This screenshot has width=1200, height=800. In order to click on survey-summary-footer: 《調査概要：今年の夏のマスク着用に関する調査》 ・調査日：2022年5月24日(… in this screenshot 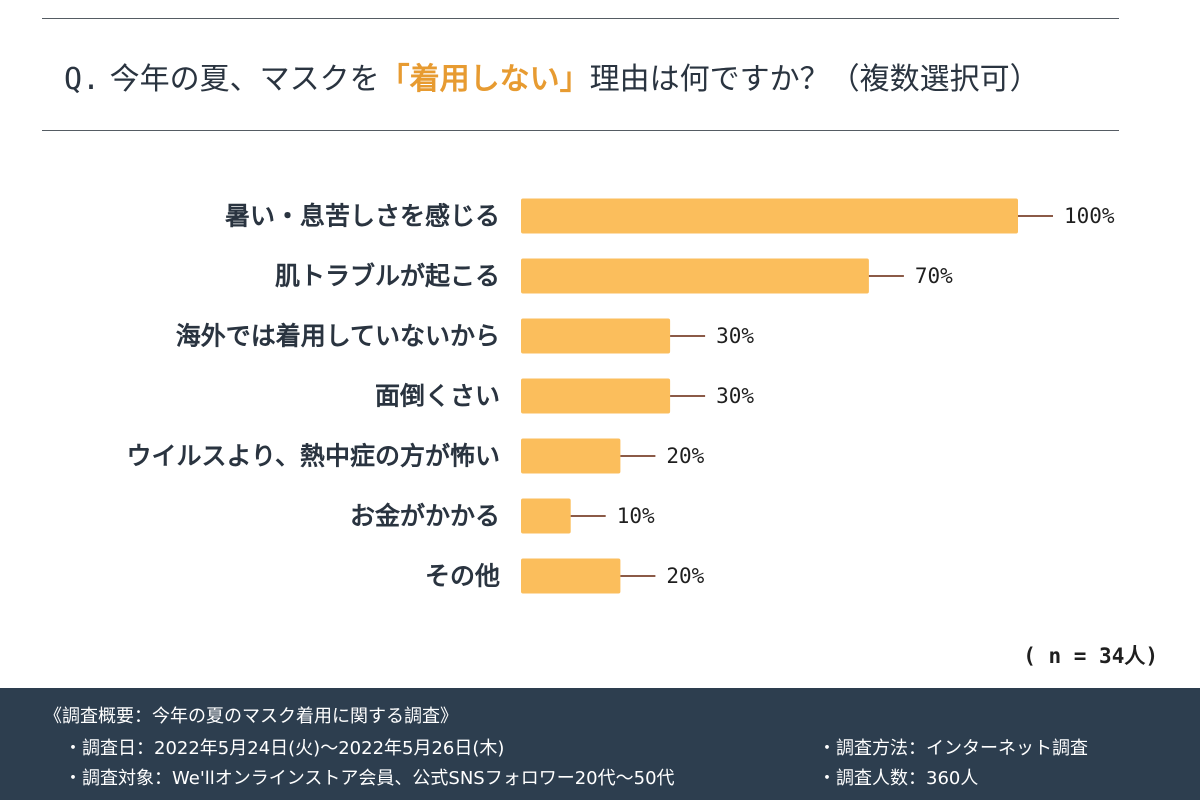, I will do `click(600, 744)`.